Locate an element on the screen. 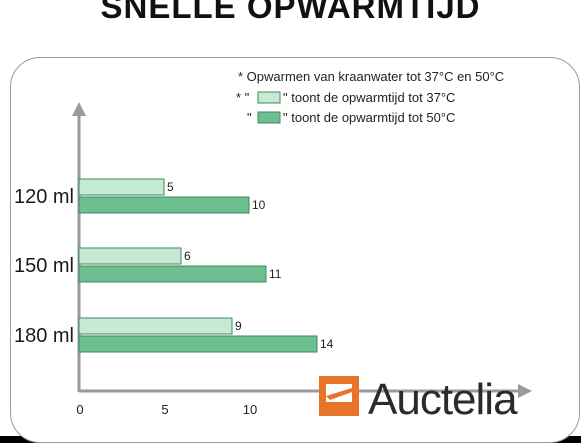 This screenshot has height=443, width=581. x-tick-labels: 0 5 10 is located at coordinates (166, 409).